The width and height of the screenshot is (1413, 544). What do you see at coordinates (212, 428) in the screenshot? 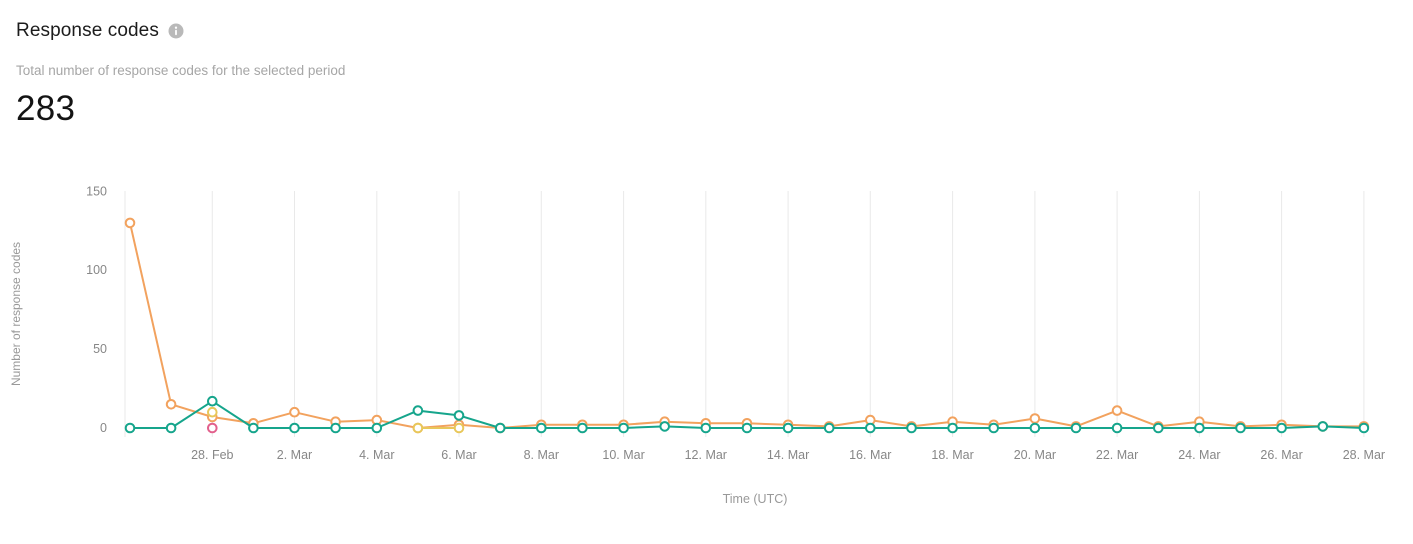
I see `data-point-marker-pink` at bounding box center [212, 428].